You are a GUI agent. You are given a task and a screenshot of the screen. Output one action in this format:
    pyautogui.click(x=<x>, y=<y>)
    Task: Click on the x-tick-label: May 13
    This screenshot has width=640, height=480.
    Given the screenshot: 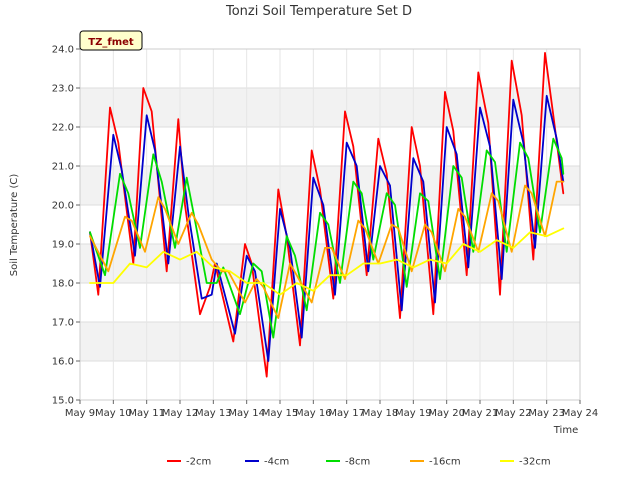 What is the action you would take?
    pyautogui.click(x=213, y=413)
    